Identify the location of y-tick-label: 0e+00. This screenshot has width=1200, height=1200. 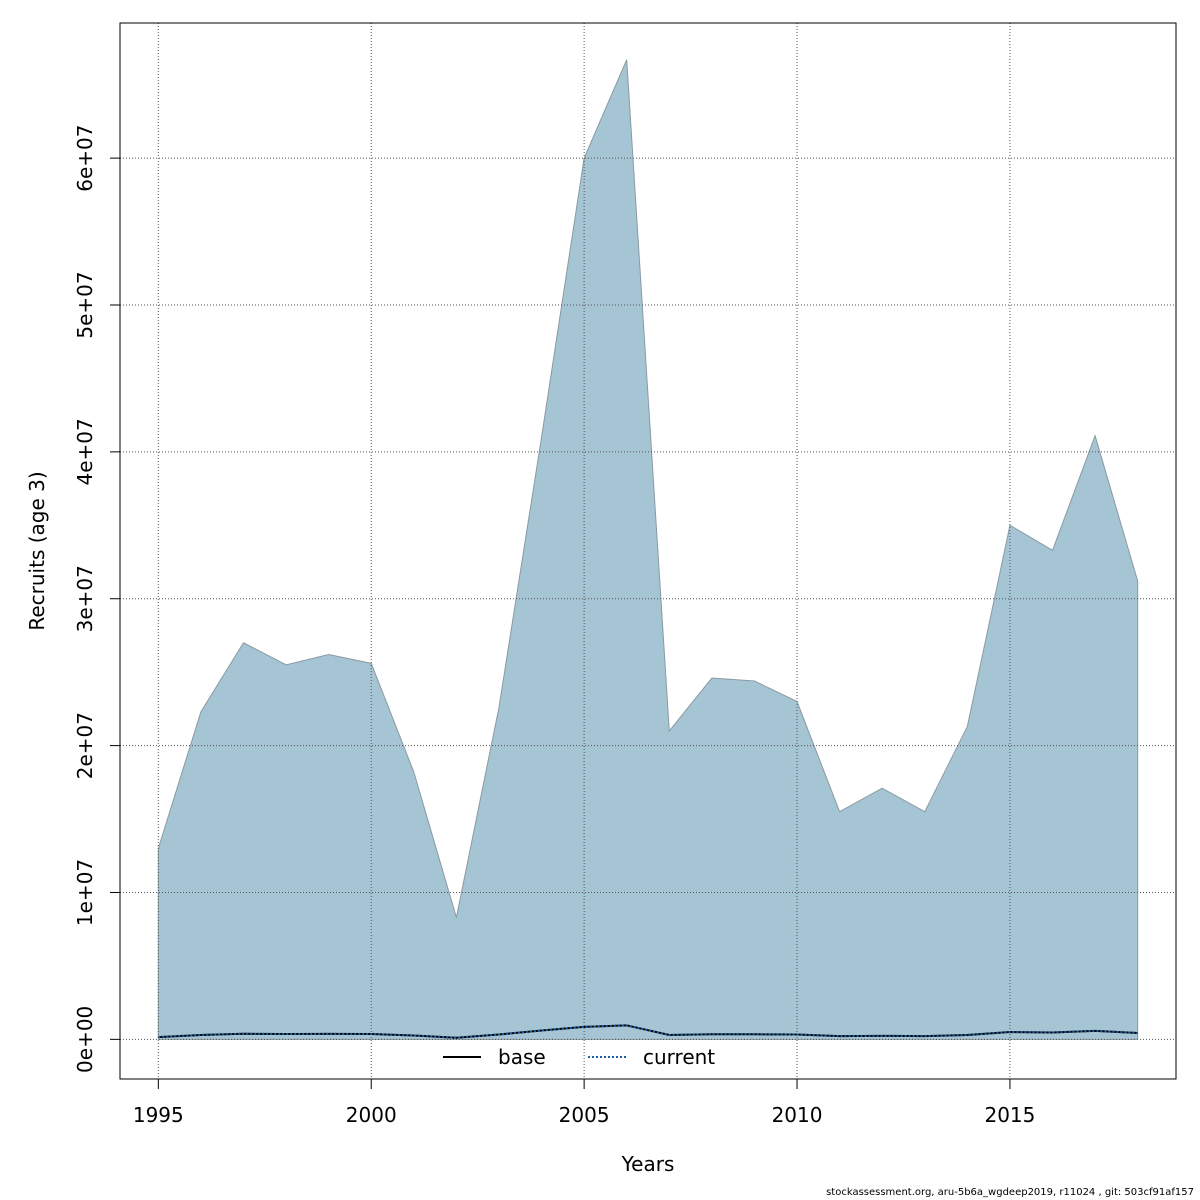
(85, 1039).